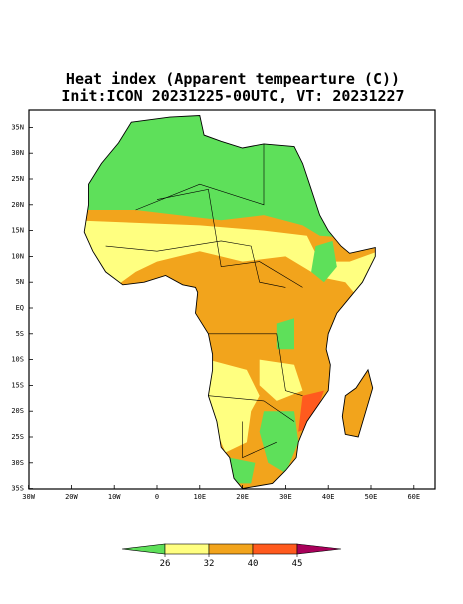 Image resolution: width=463 pixels, height=604 pixels. I want to click on lon-tick-label: 30W, so click(28, 497).